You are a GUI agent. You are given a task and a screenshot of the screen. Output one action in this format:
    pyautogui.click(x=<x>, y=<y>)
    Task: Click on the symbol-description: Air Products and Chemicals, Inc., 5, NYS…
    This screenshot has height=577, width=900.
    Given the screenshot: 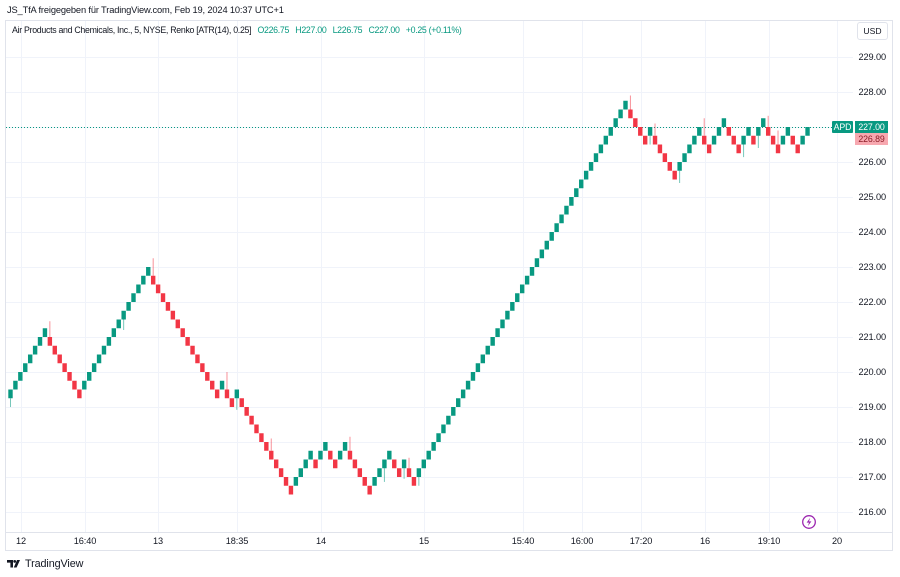 What is the action you would take?
    pyautogui.click(x=132, y=30)
    